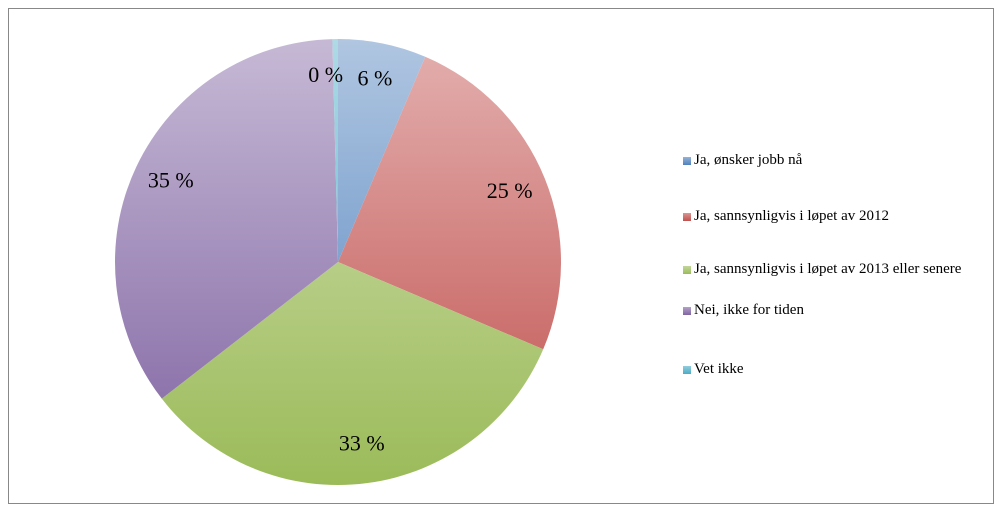  I want to click on data-label: 0 %, so click(325, 74).